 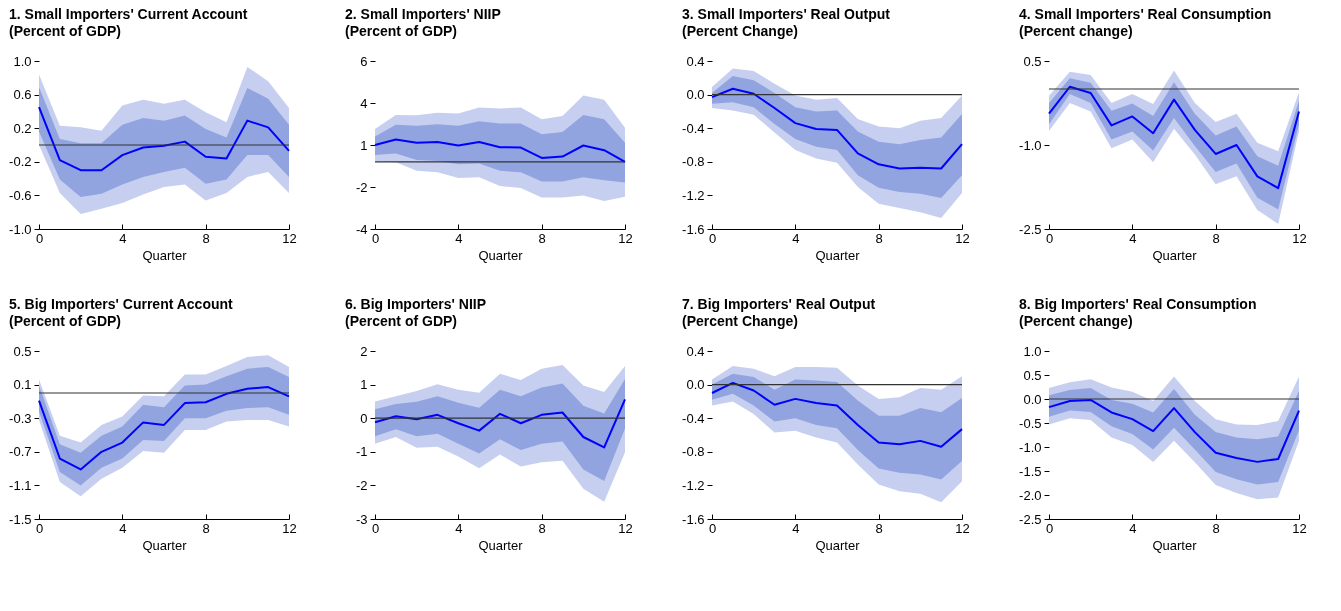 I want to click on chart-title: 2. Small Importers' NIIP, so click(x=423, y=14).